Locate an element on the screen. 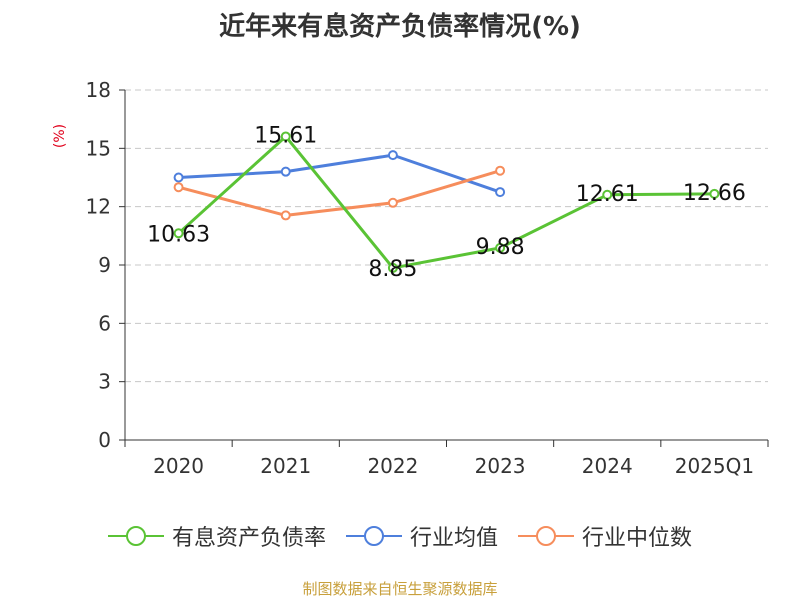 Image resolution: width=800 pixels, height=600 pixels. legend-item-series-0: 有息资产负债率 is located at coordinates (216, 536).